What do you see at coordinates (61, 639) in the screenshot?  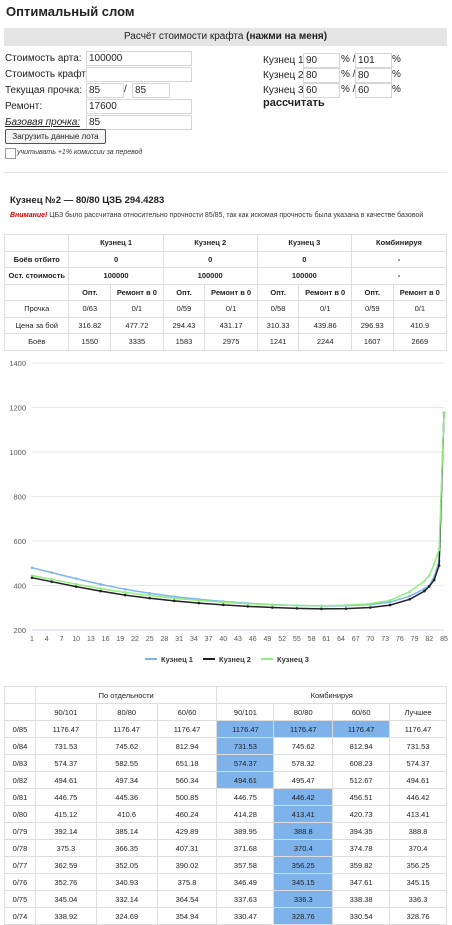 I see `chart-x-tick-label: 7` at bounding box center [61, 639].